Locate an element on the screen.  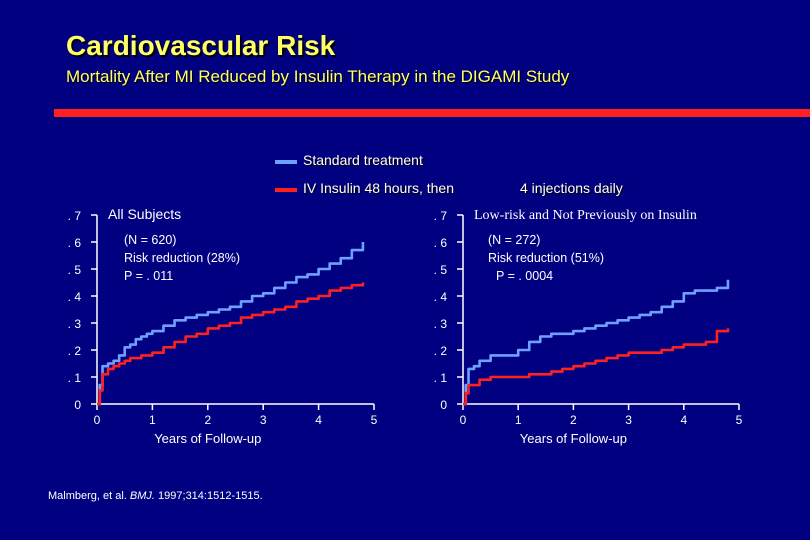
citation-prefix: Malmberg, et al. is located at coordinates (89, 496).